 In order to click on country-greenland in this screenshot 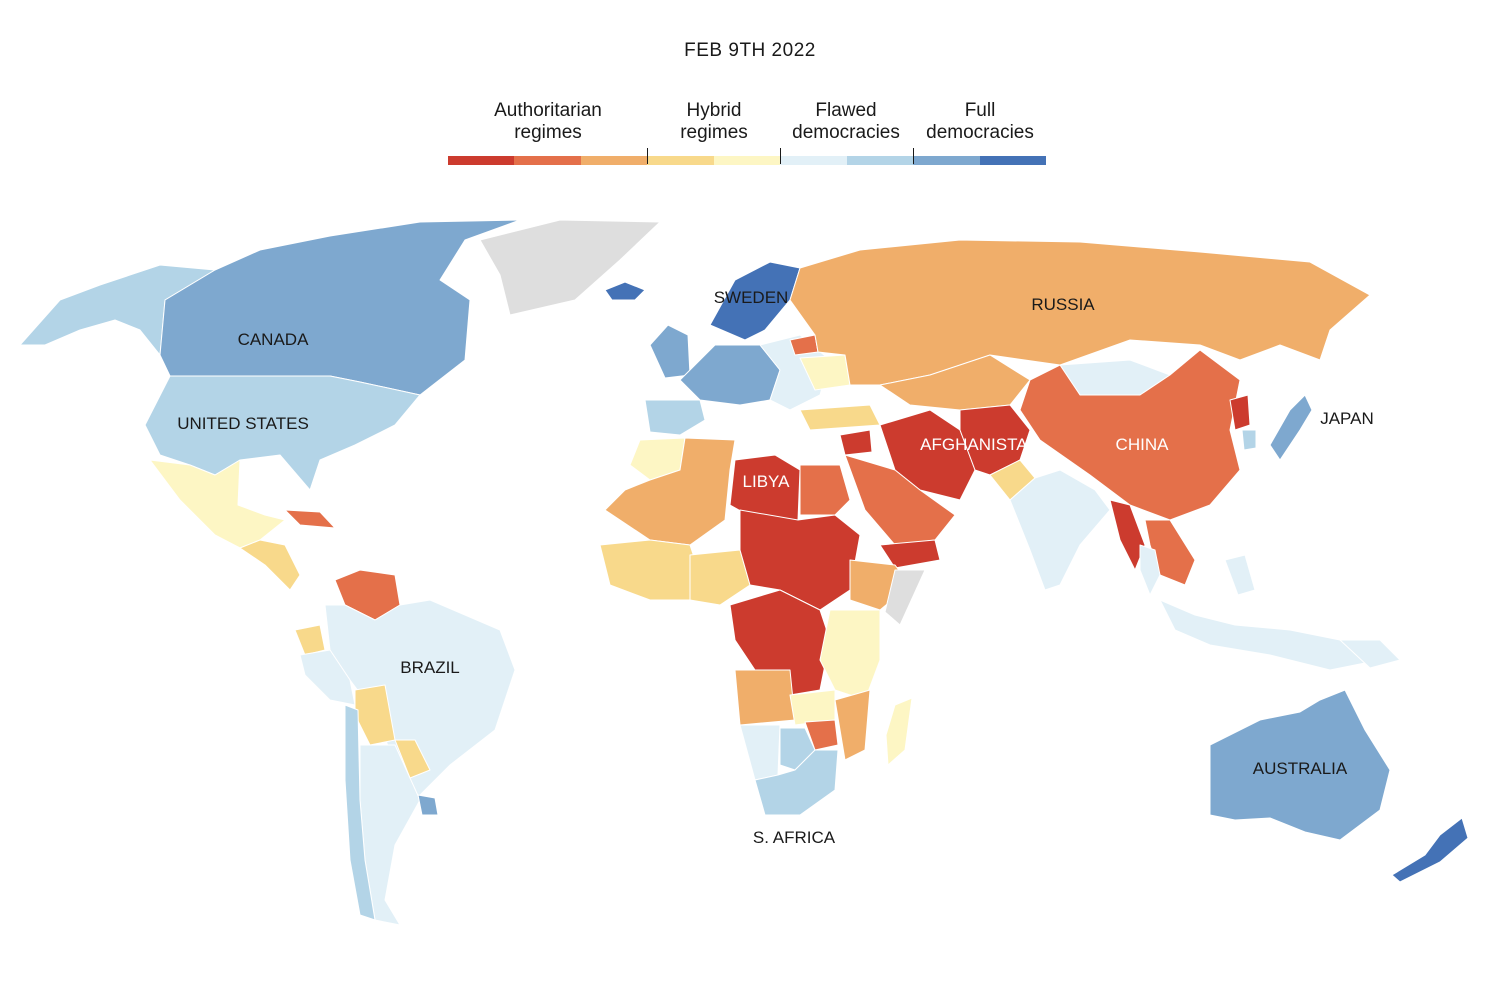, I will do `click(570, 267)`.